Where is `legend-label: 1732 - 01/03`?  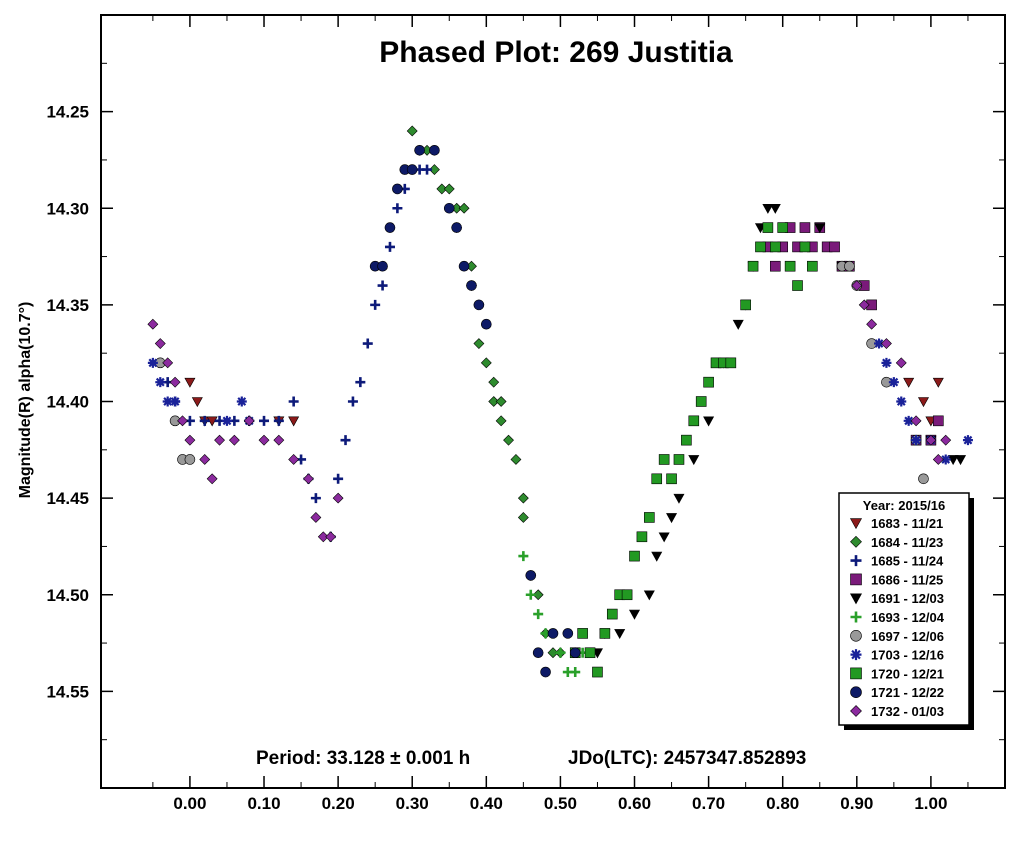
legend-label: 1732 - 01/03 is located at coordinates (907, 711).